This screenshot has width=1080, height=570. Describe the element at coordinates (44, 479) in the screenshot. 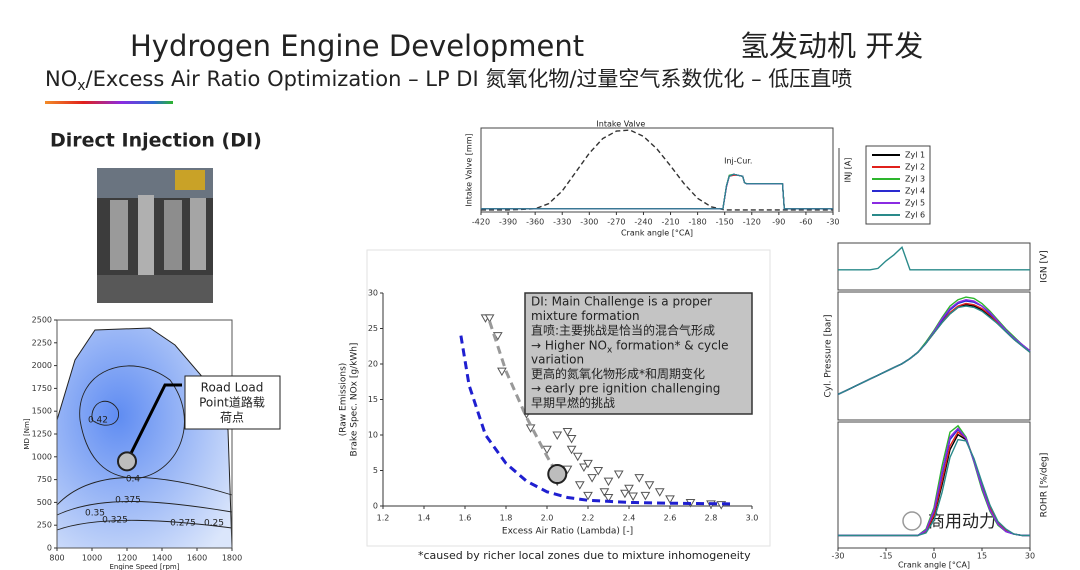

I see `y-tick-label: 750` at that location.